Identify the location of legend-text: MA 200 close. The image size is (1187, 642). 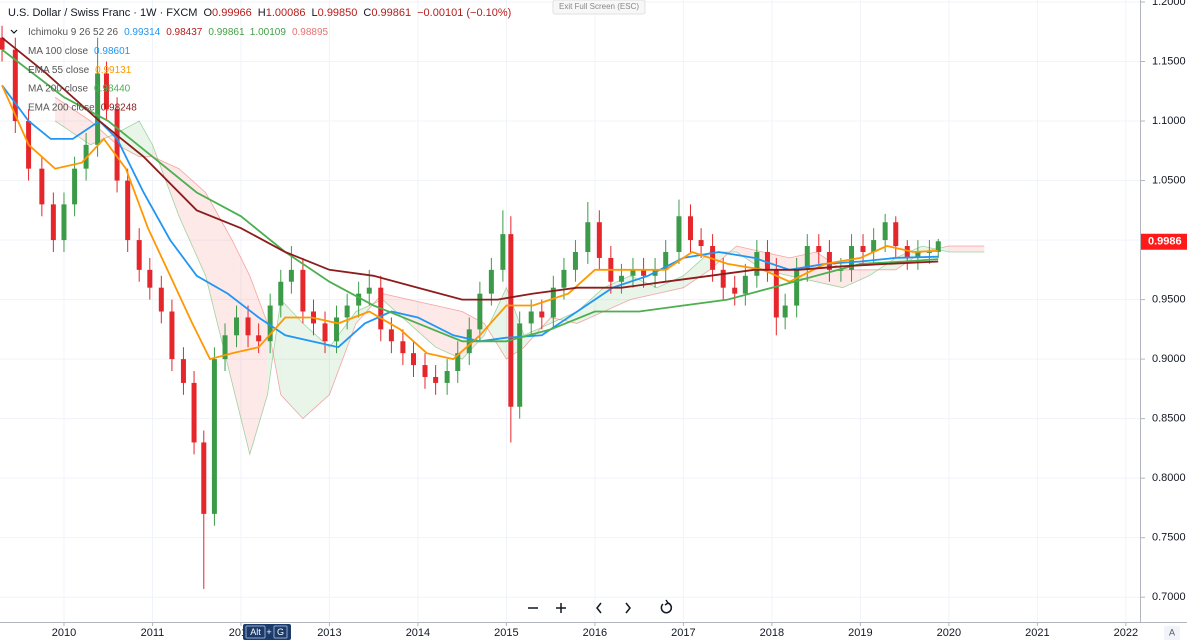
(58, 88).